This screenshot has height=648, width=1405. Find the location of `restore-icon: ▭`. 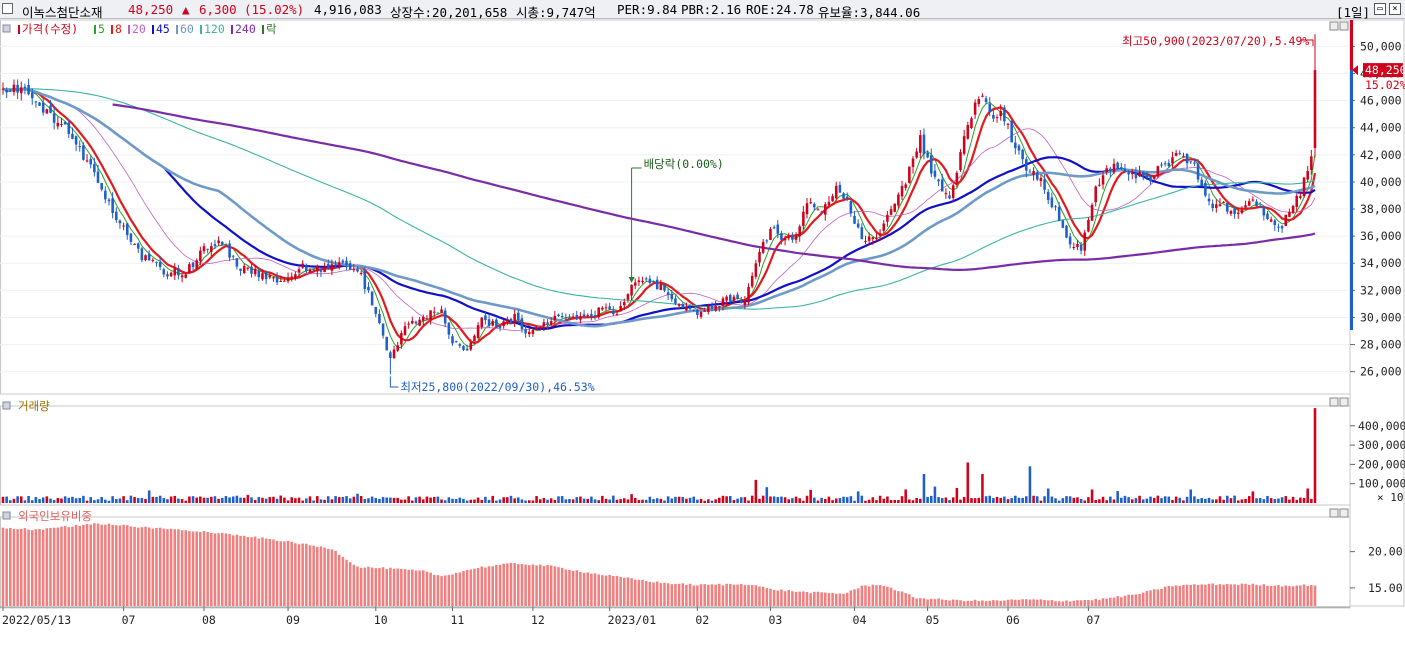

restore-icon: ▭ is located at coordinates (1380, 9).